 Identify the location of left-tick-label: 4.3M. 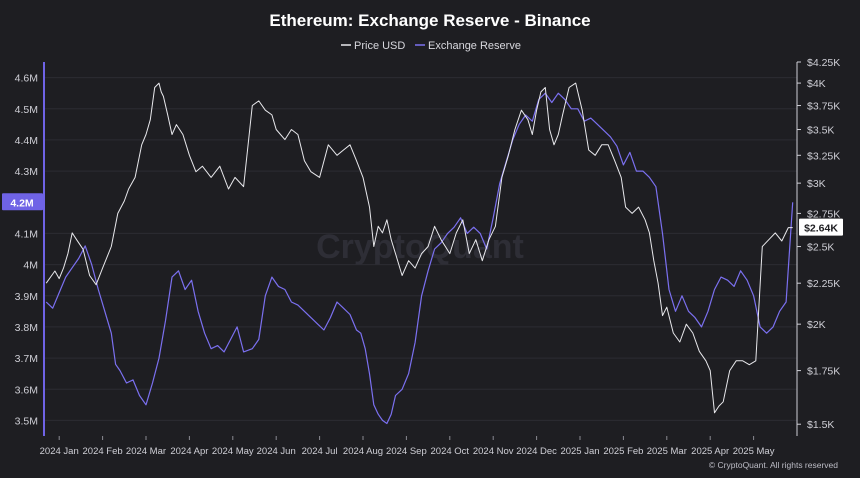
(26, 172).